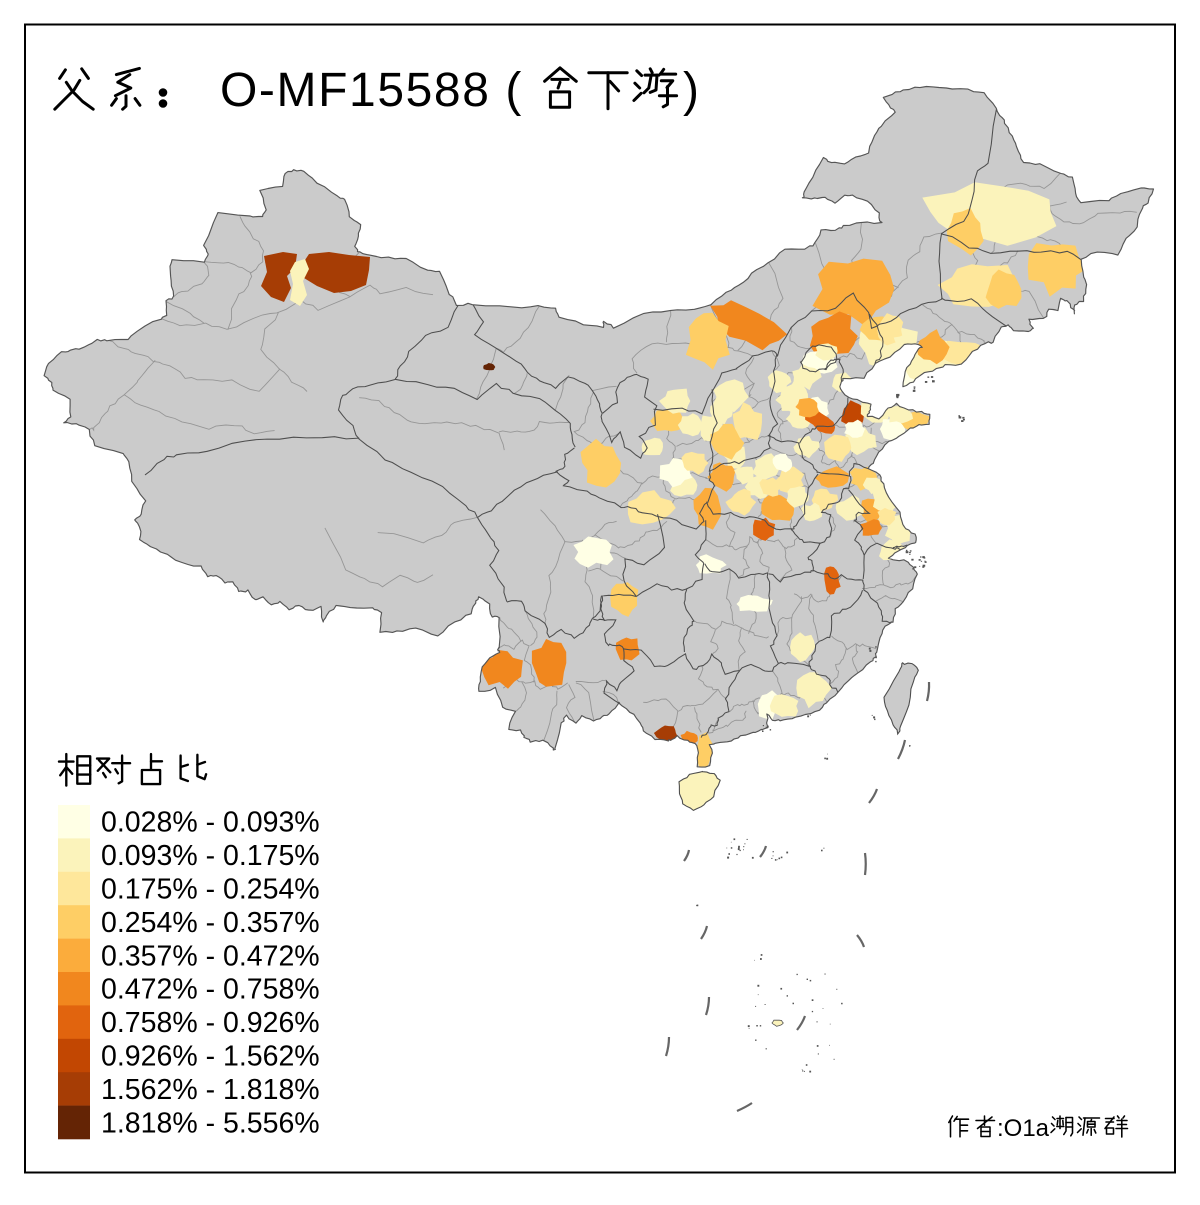 This screenshot has width=1200, height=1205. I want to click on svg-text: 0.926% - 1.562%, so click(210, 1057).